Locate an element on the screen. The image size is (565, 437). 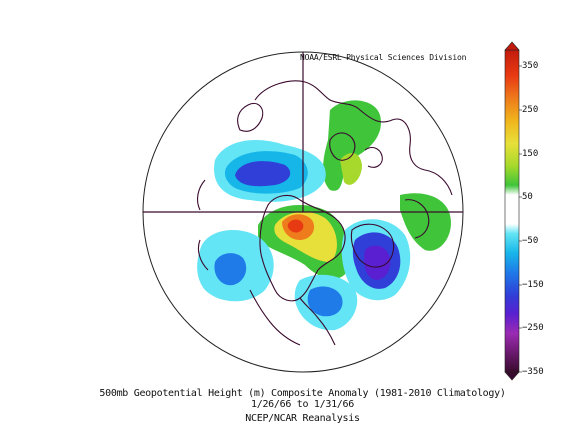
caption-source: NCEP/NCAR Reanalysis is located at coordinates (302, 418).